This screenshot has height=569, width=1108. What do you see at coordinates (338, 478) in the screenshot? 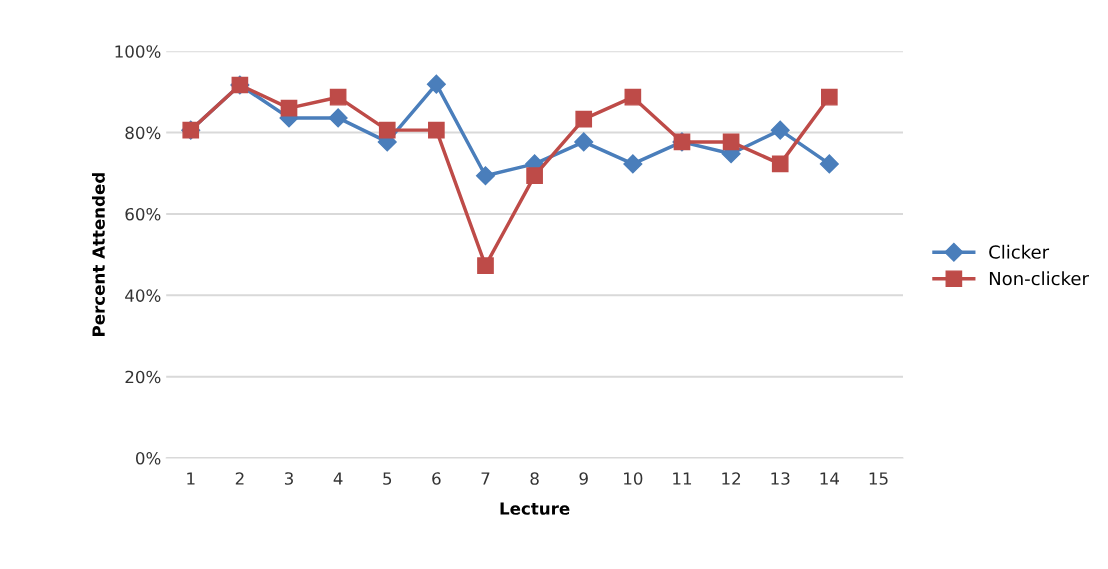
I see `x-tick-label: 4` at bounding box center [338, 478].